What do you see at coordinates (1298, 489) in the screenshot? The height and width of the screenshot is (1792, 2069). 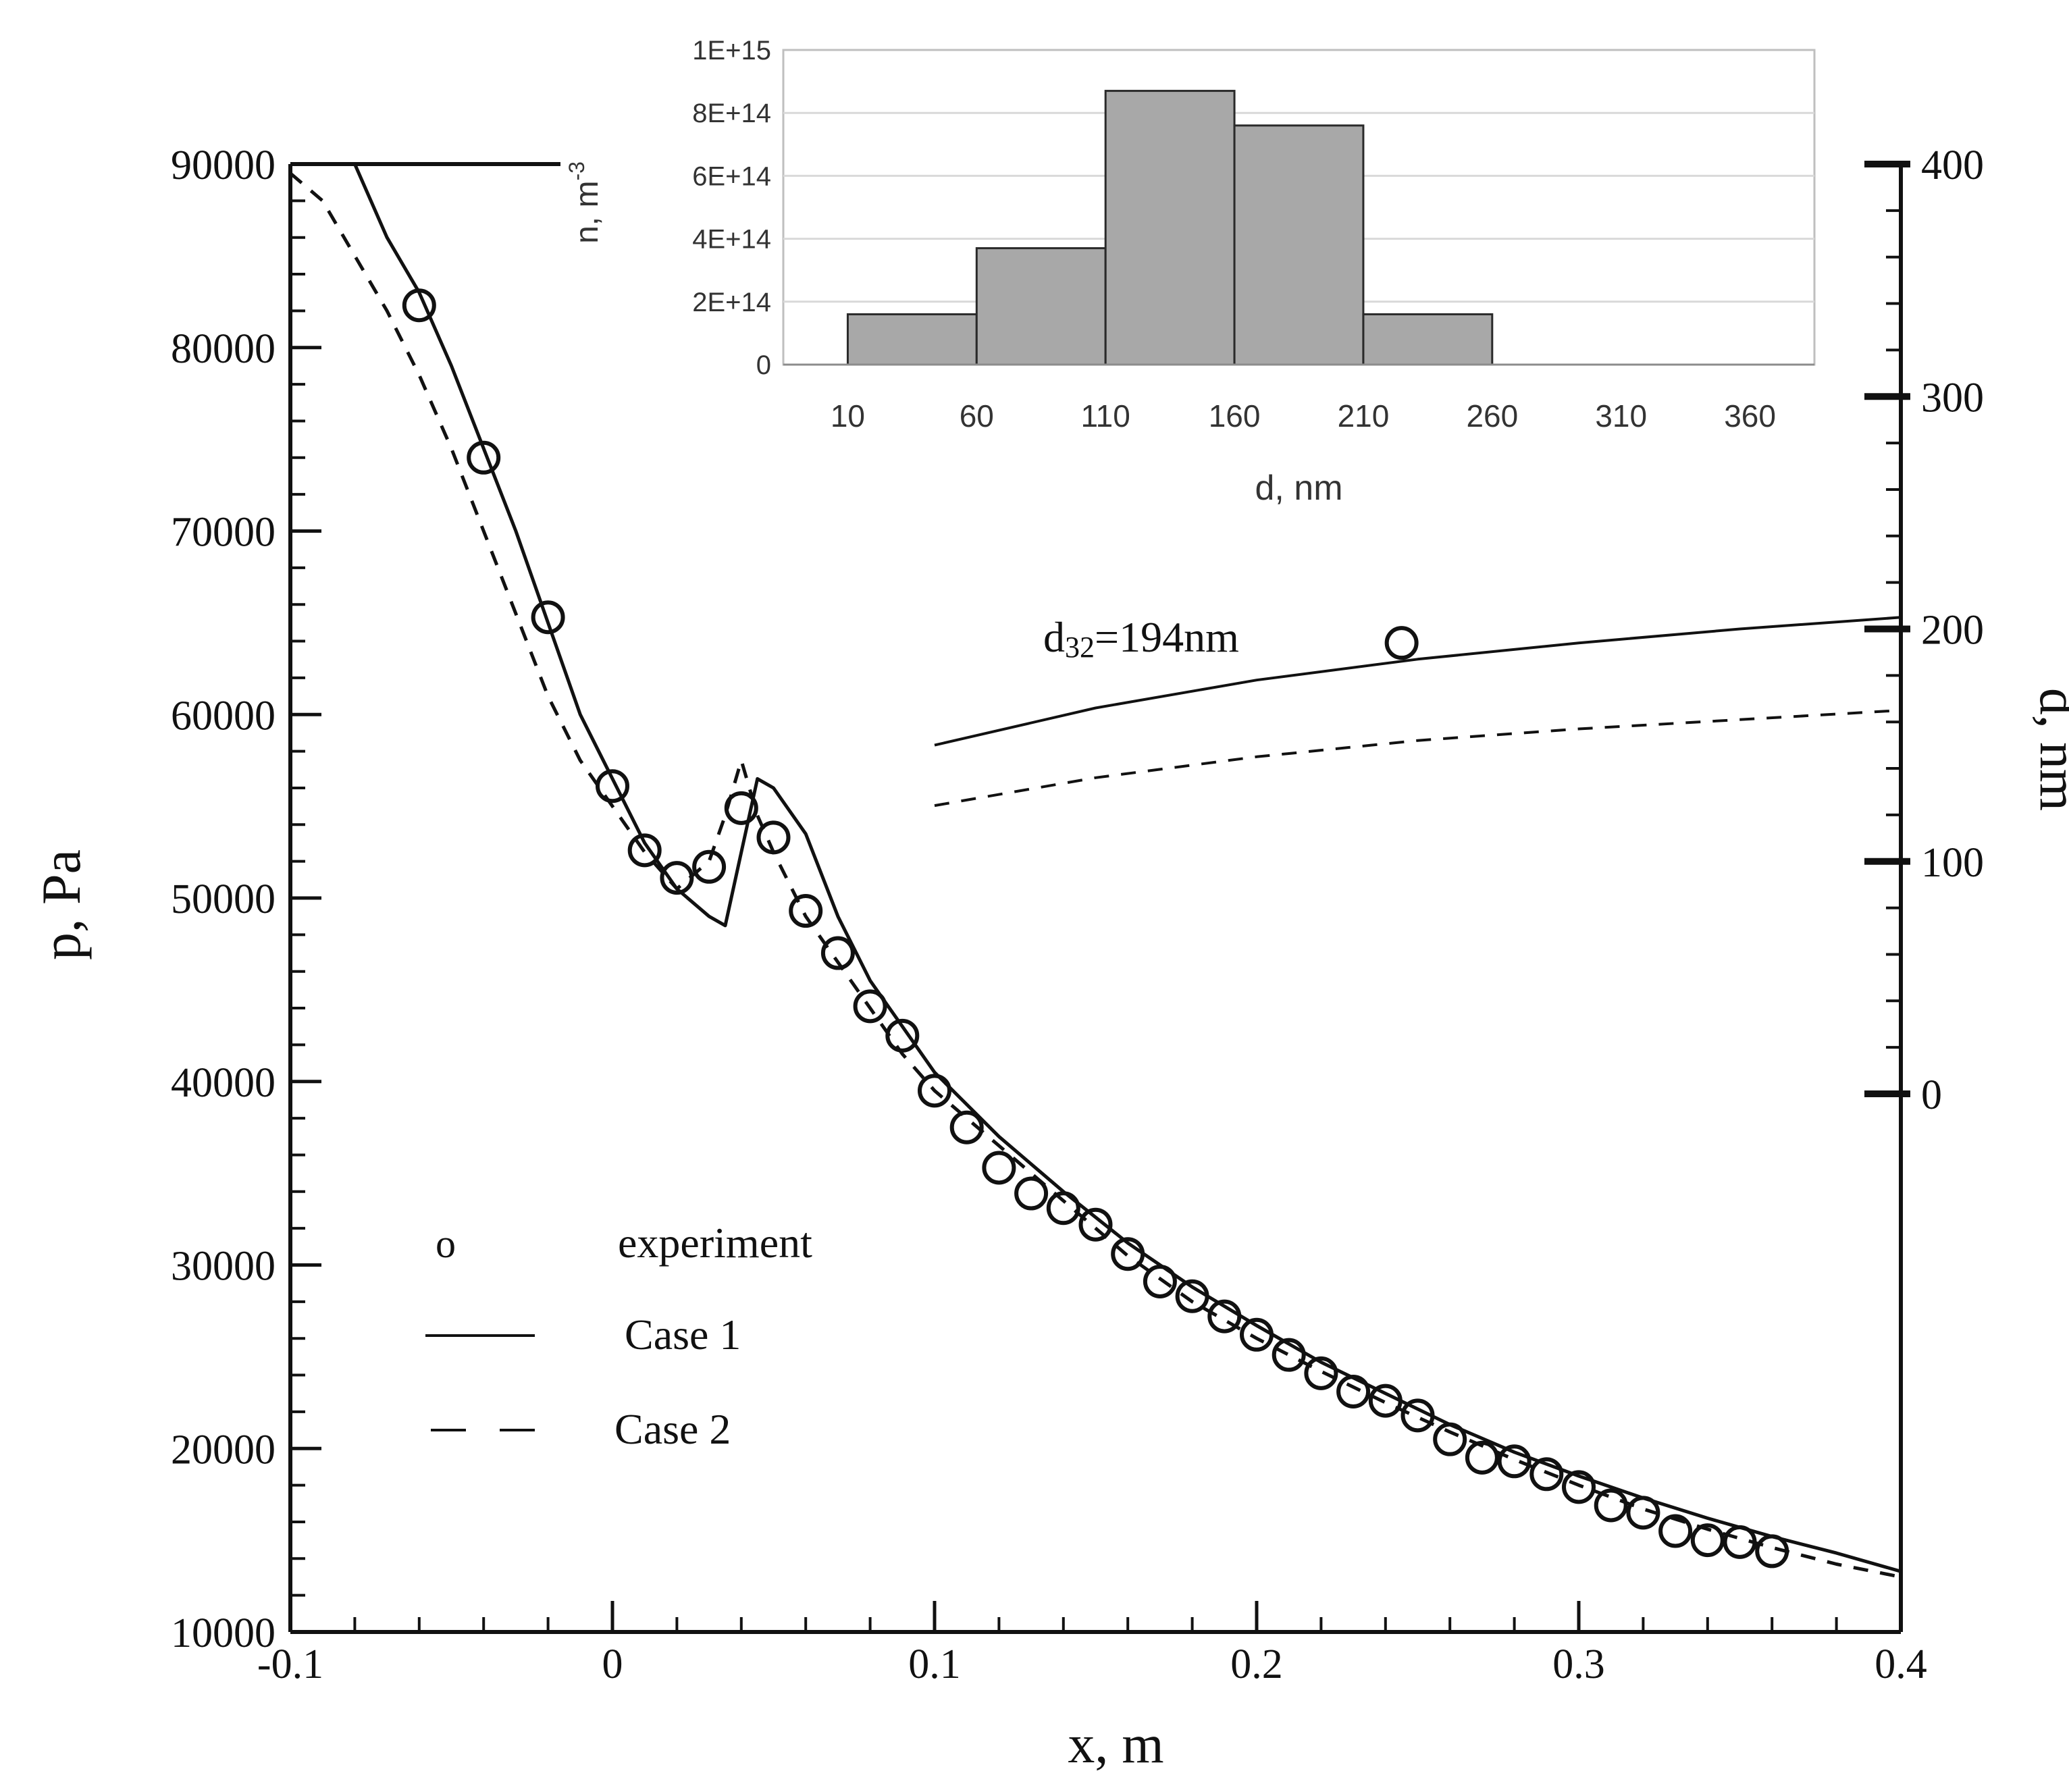 I see `inset-x-axis-label: d, nm` at bounding box center [1298, 489].